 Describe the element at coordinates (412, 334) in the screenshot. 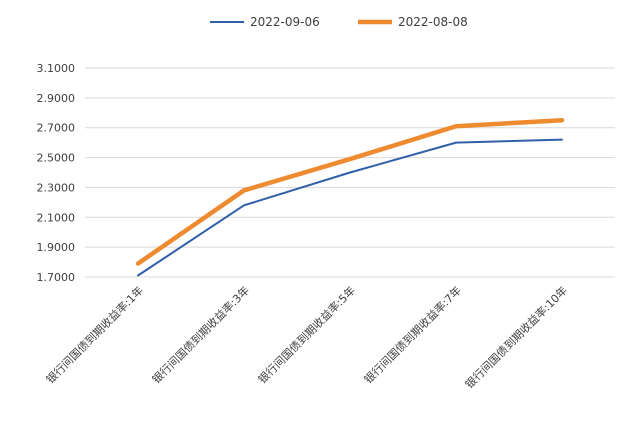

I see `x-category-label: 银行间国债到期收益率:7年` at that location.